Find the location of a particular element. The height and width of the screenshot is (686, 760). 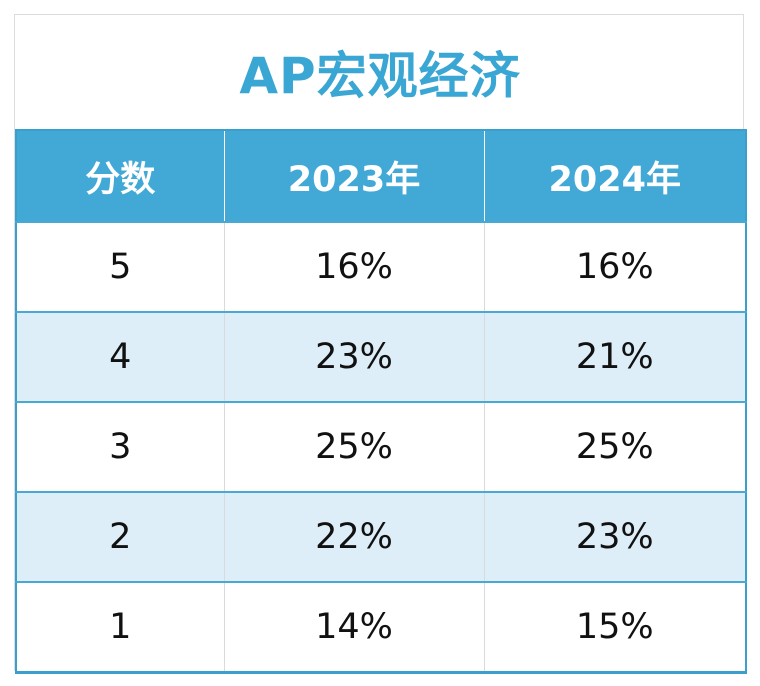

table-row: 2 22% 23% is located at coordinates (381, 536).